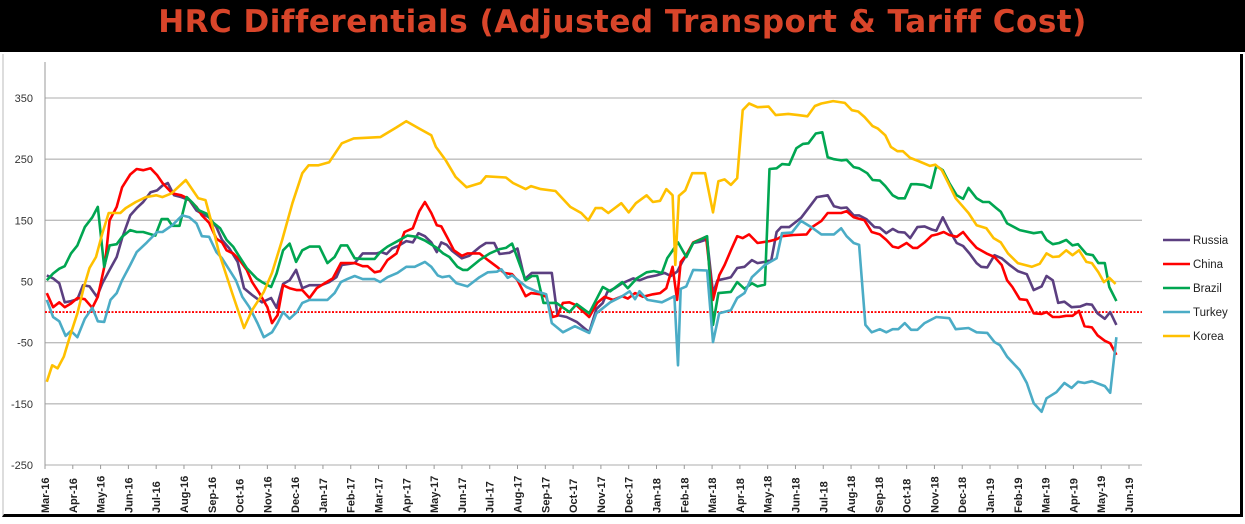 The image size is (1245, 524). Describe the element at coordinates (908, 496) in the screenshot. I see `x-tick-label: Oct-18` at that location.